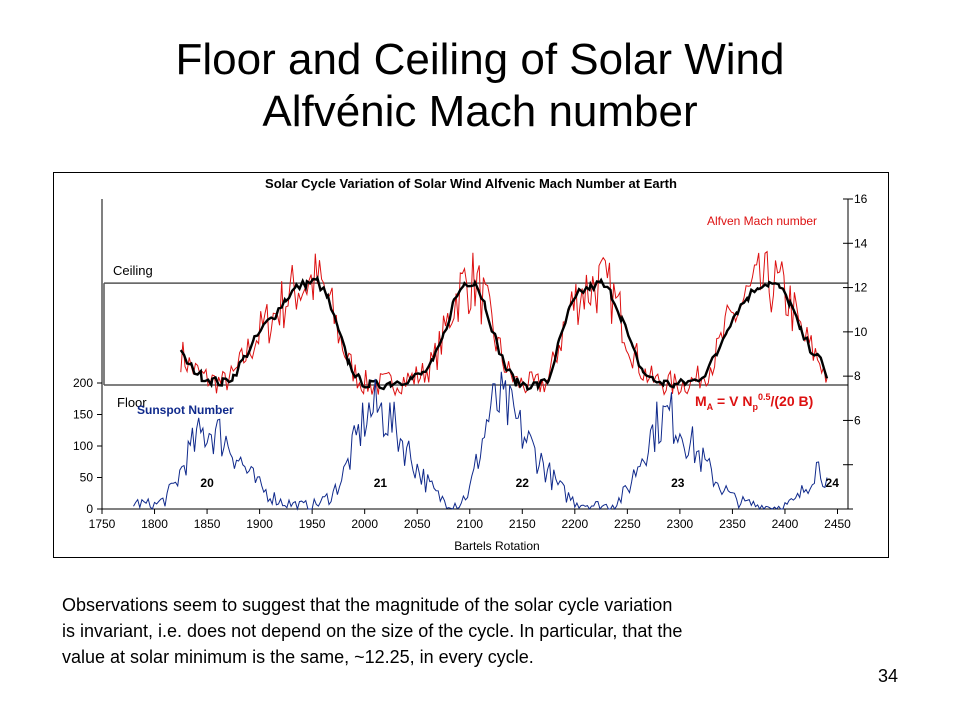  Describe the element at coordinates (627, 524) in the screenshot. I see `x-tick-label: 2250` at that location.